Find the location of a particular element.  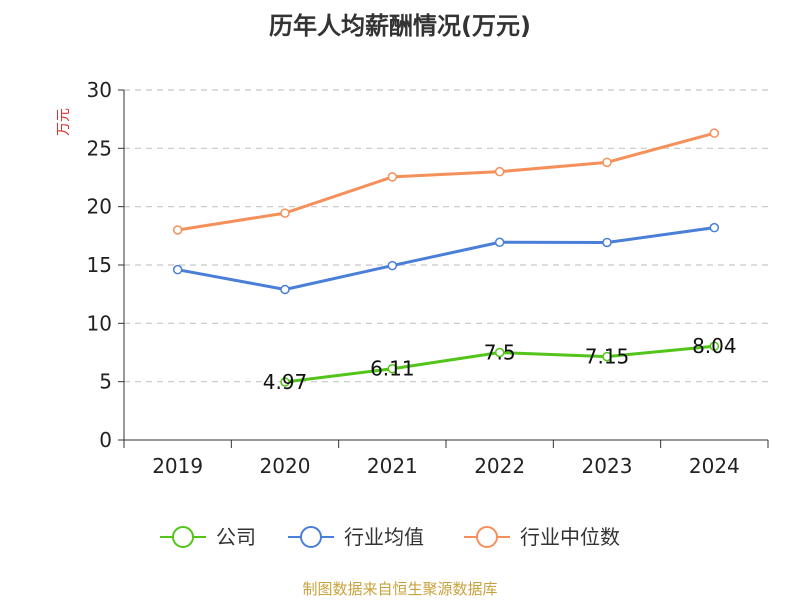

data-label: 8.04 is located at coordinates (714, 346).